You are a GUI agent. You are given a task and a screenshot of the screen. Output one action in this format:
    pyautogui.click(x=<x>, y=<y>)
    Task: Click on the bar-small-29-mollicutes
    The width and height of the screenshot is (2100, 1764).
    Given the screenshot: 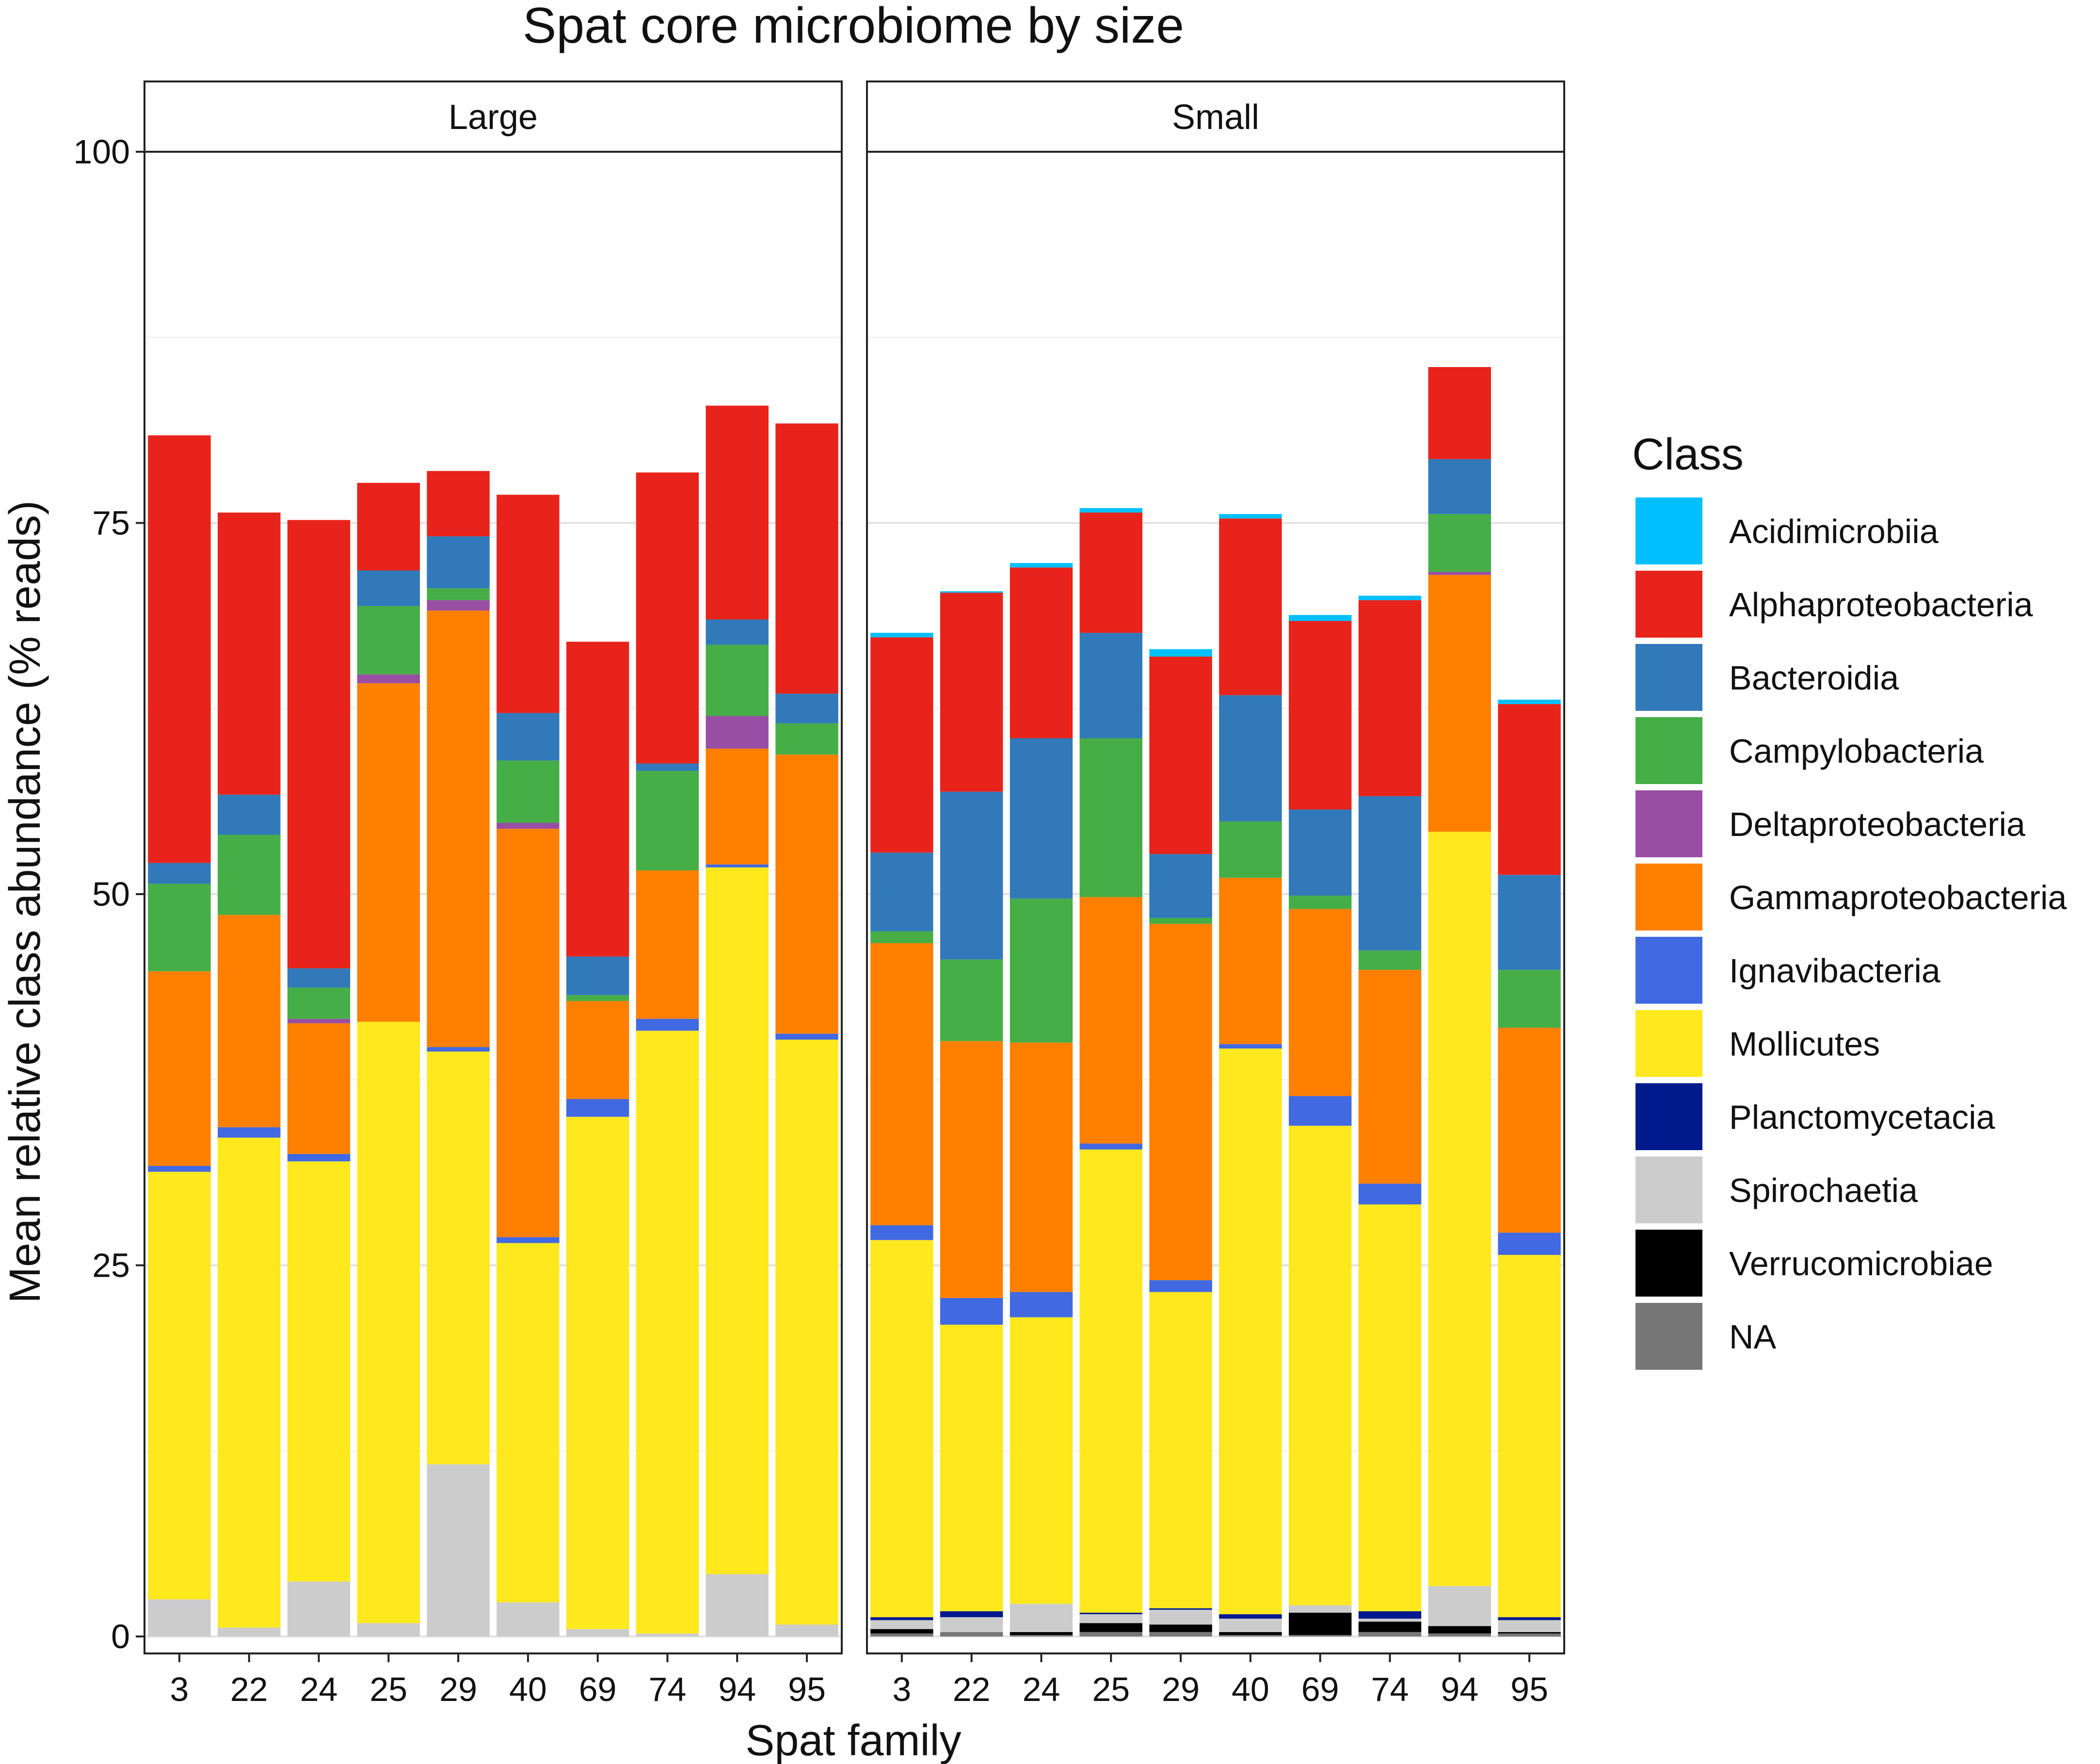 What is the action you would take?
    pyautogui.click(x=1180, y=1450)
    